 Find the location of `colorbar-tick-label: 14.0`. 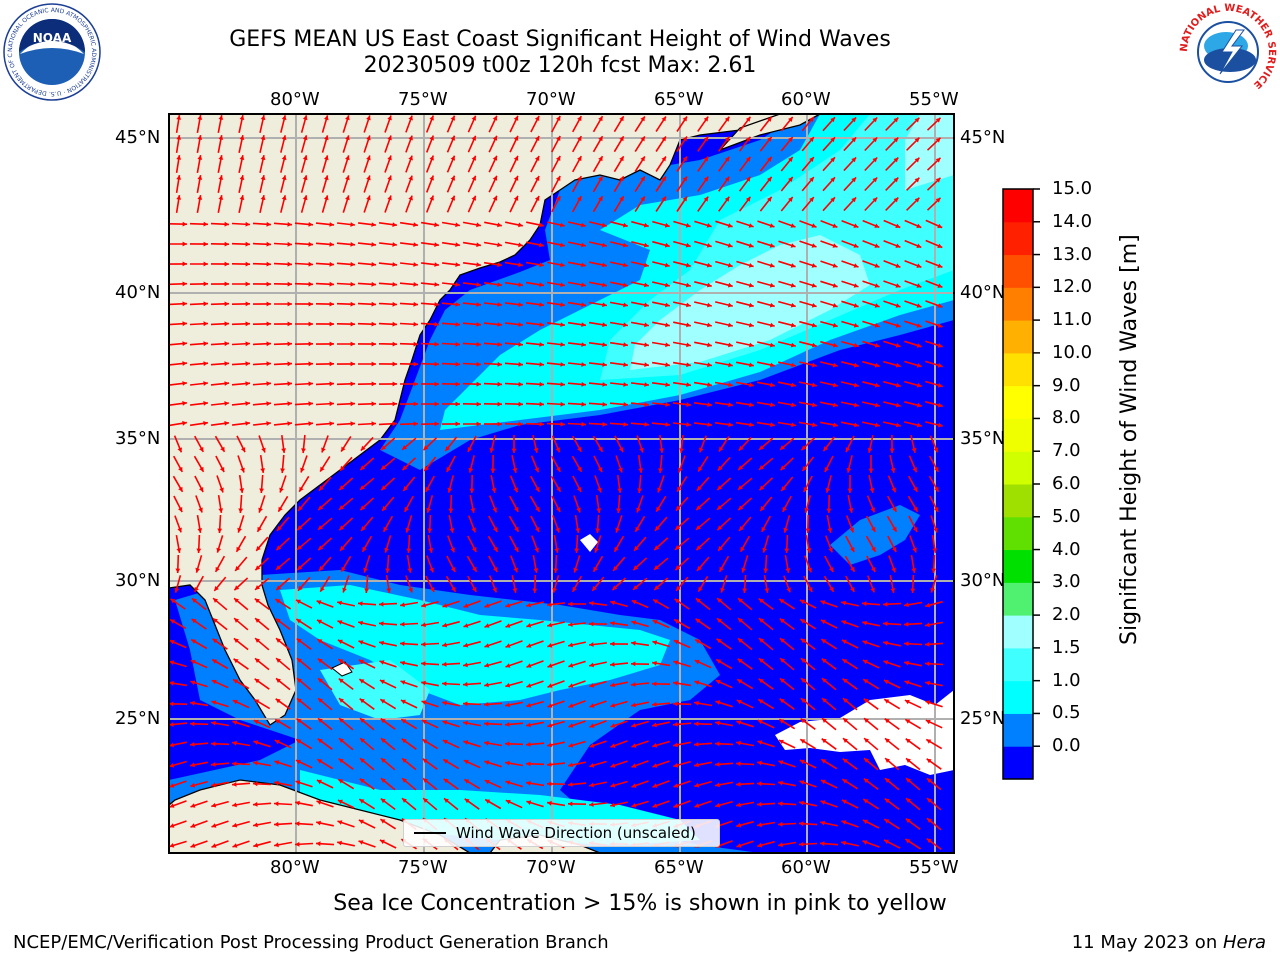

colorbar-tick-label: 14.0 is located at coordinates (1072, 221).